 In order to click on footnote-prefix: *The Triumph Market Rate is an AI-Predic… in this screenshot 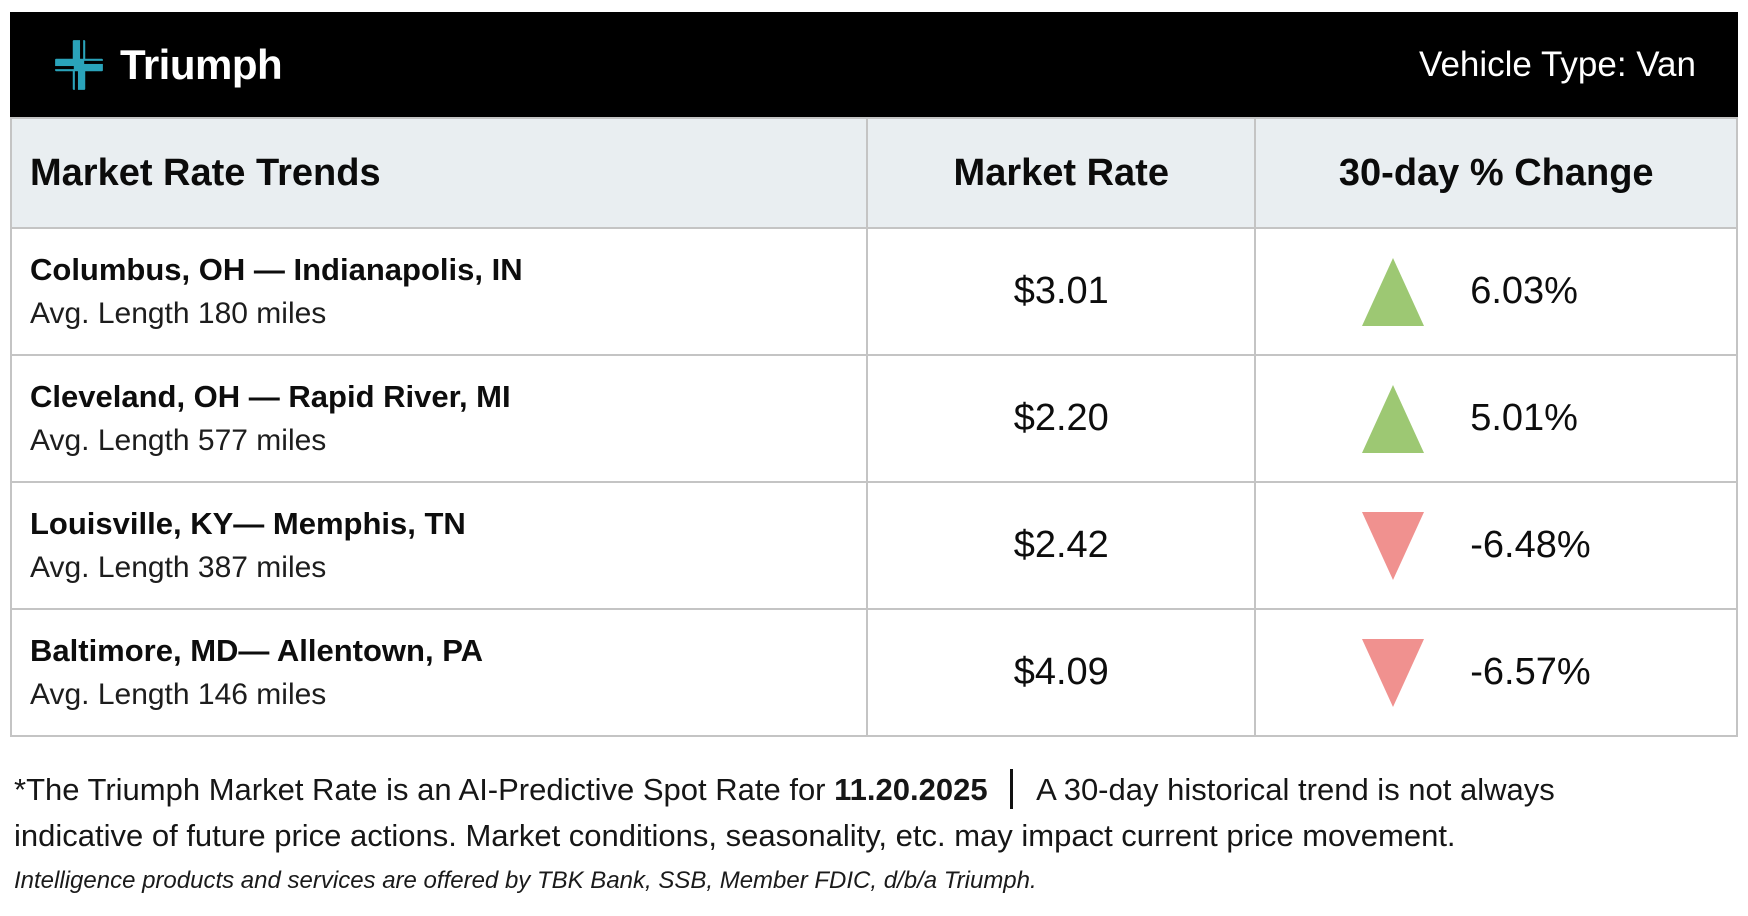, I will do `click(420, 789)`.